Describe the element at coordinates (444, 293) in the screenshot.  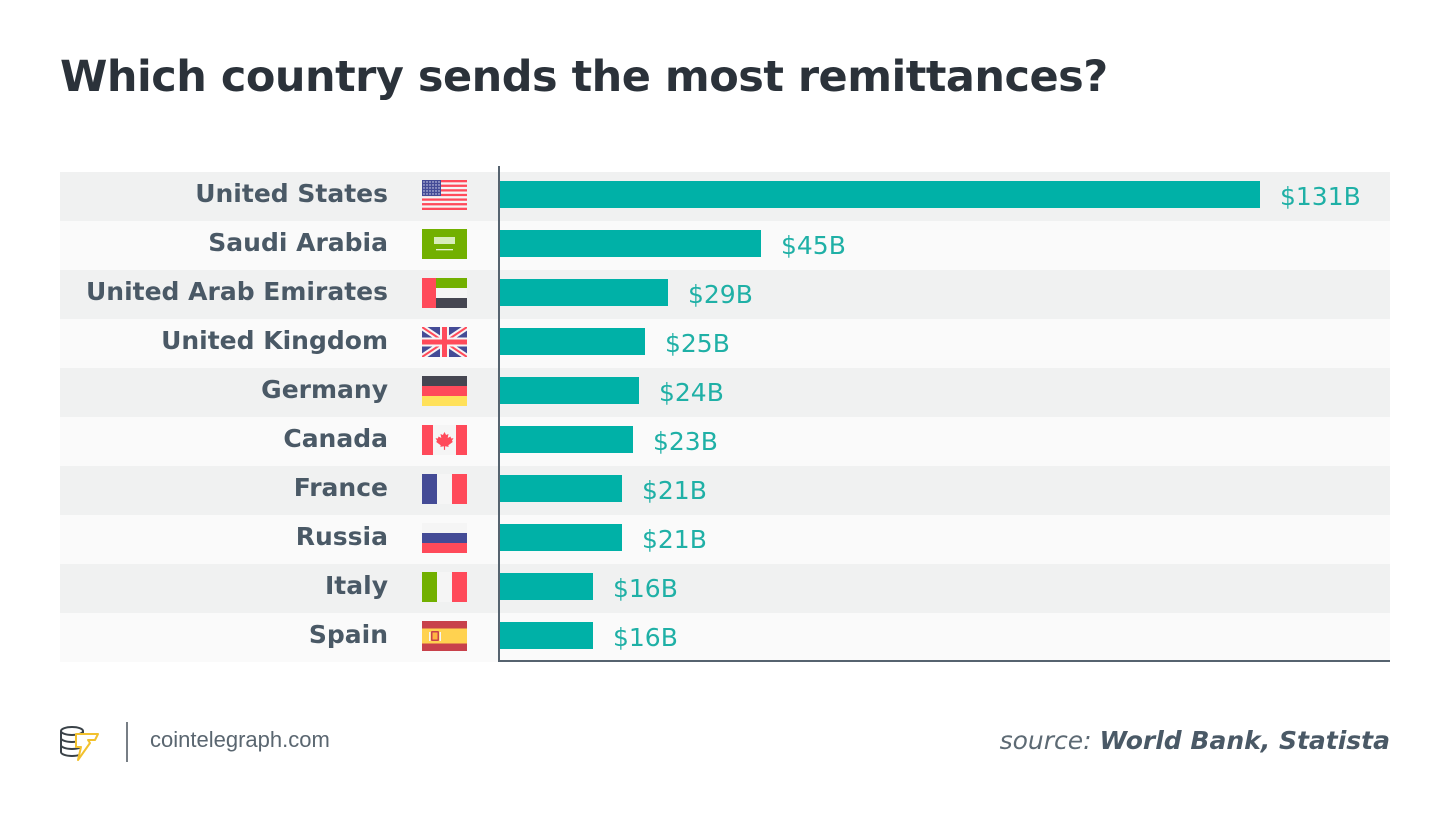
I see `uae-flag-icon` at that location.